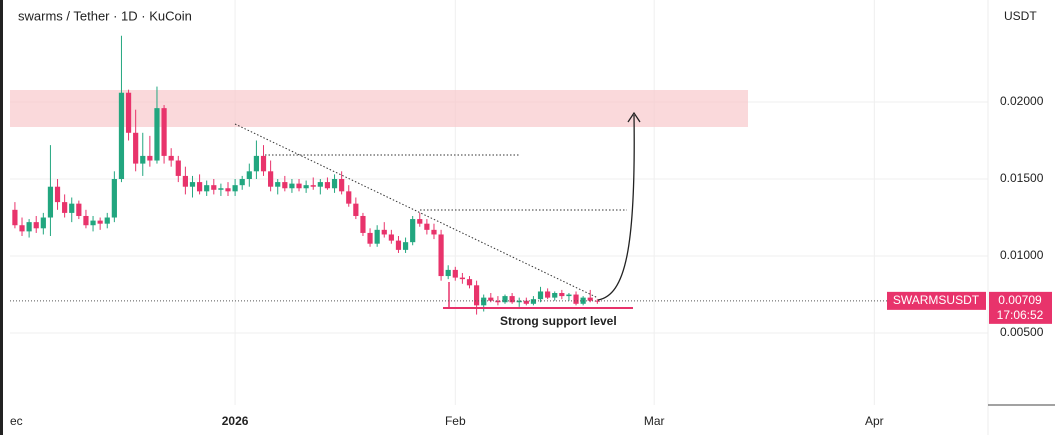 This screenshot has width=1055, height=435. I want to click on y-tick-label: 0.01500, so click(1022, 178).